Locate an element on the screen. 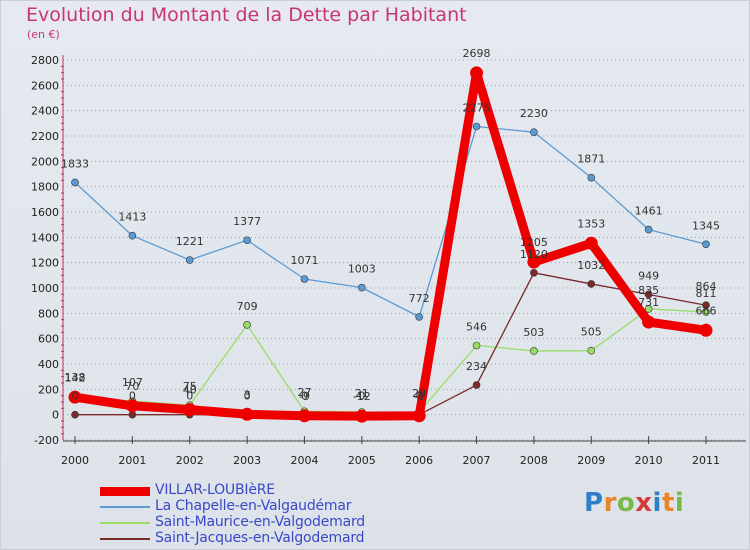 The image size is (750, 550). data-label: 27 is located at coordinates (304, 392).